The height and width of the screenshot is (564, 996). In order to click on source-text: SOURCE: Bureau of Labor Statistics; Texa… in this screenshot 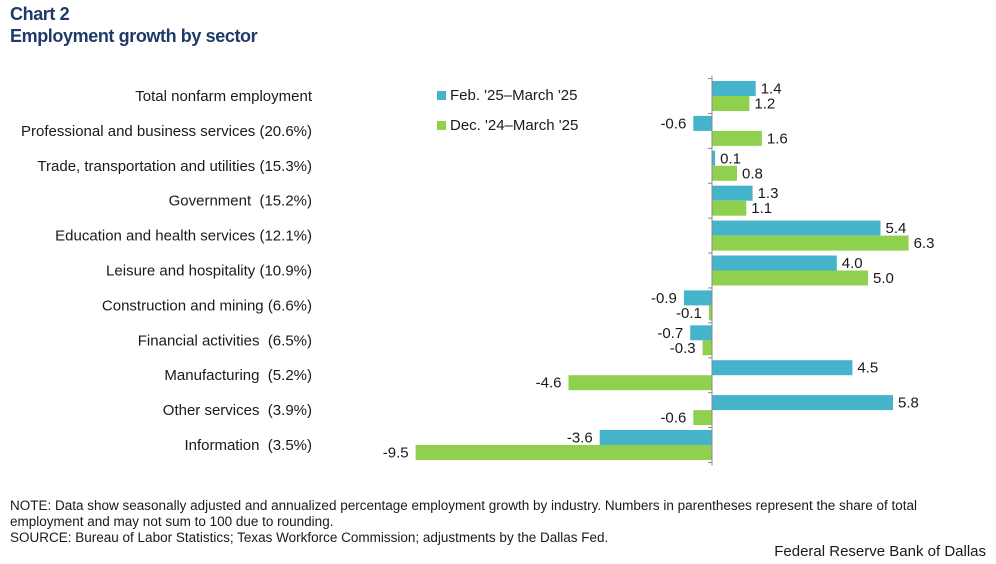, I will do `click(309, 537)`.